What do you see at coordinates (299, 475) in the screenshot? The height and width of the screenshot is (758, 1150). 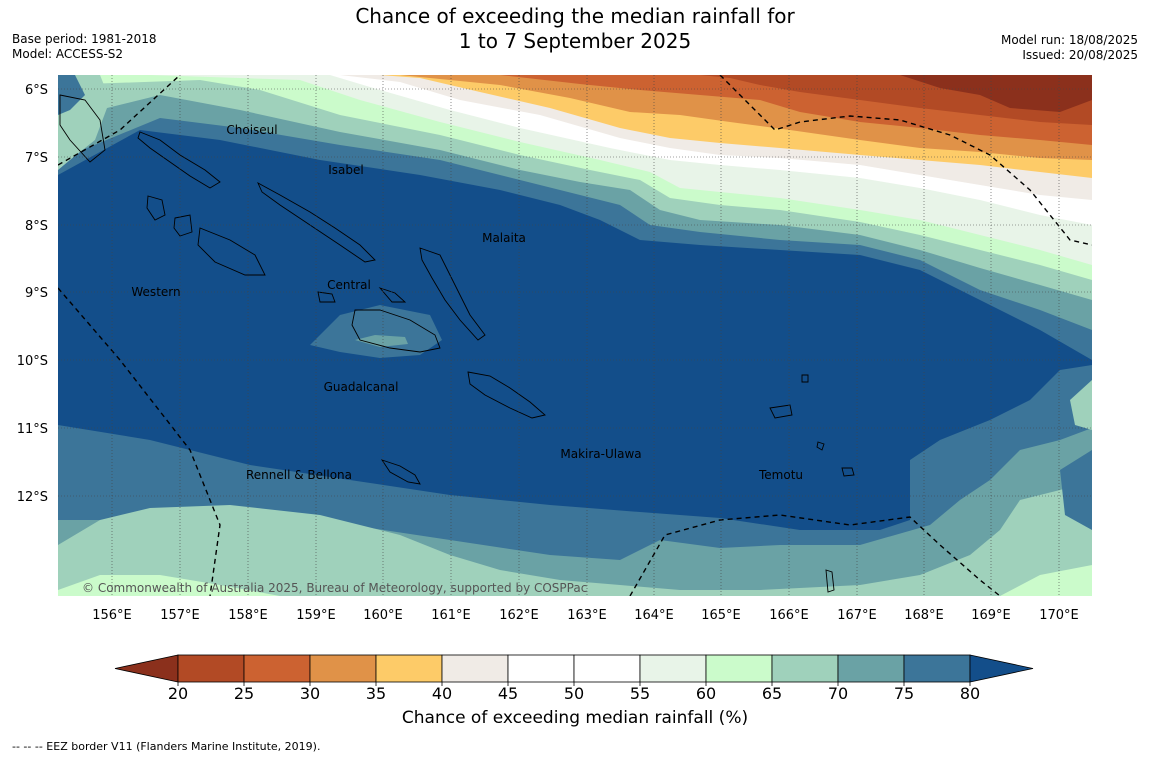 I see `region-label: Rennell & Bellona` at bounding box center [299, 475].